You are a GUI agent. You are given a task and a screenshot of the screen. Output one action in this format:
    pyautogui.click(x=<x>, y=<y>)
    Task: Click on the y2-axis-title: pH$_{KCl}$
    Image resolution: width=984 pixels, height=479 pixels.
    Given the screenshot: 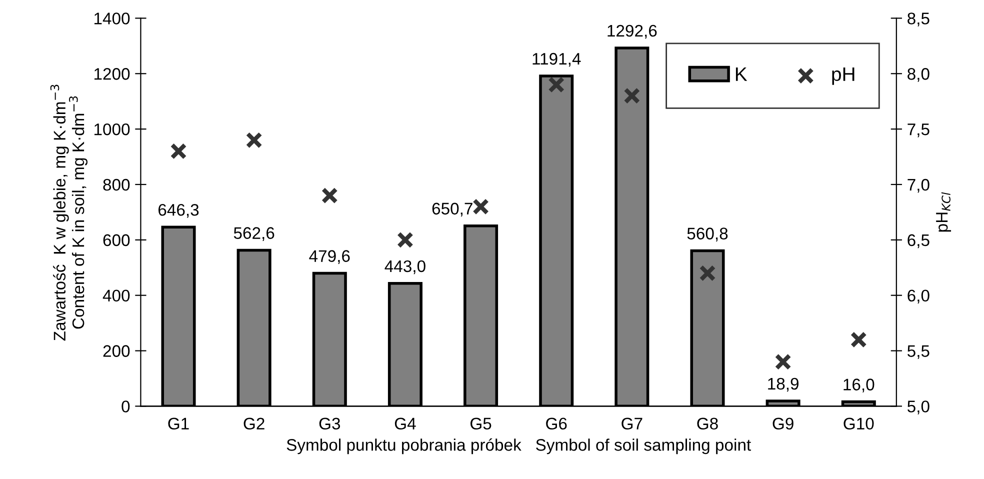 What is the action you would take?
    pyautogui.click(x=944, y=212)
    